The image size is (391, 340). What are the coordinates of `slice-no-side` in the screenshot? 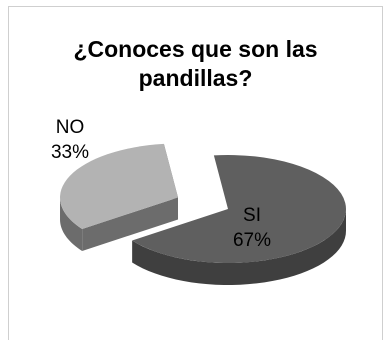 It's located at (71, 224).